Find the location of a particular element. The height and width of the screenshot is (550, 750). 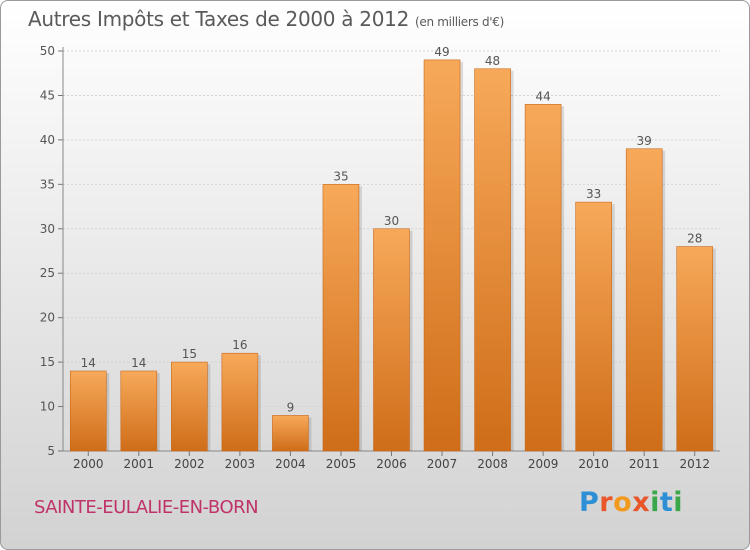

logo-letter: t is located at coordinates (666, 502).